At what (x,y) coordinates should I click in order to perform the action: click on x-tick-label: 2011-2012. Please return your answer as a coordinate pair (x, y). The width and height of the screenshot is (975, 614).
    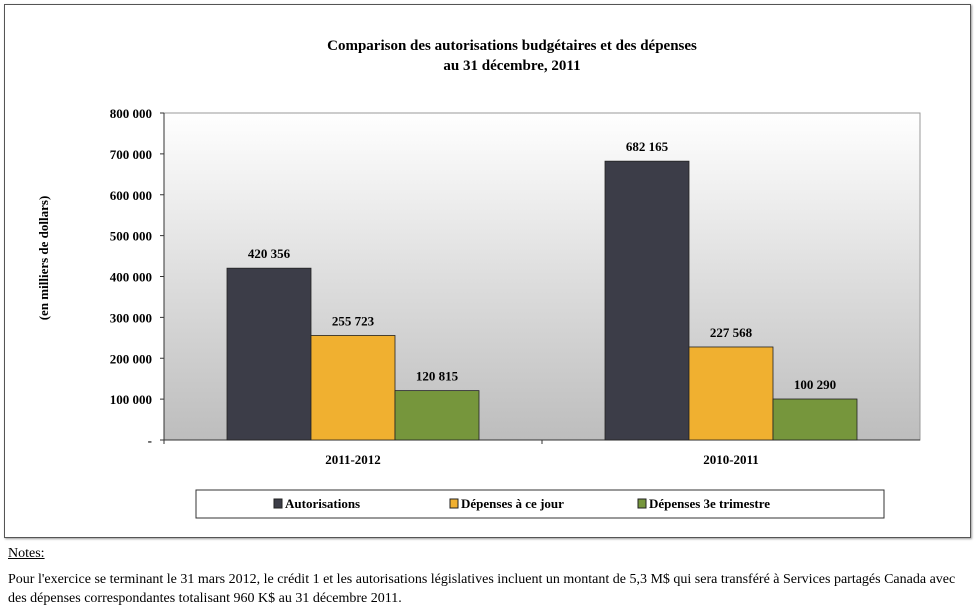
    Looking at the image, I should click on (353, 459).